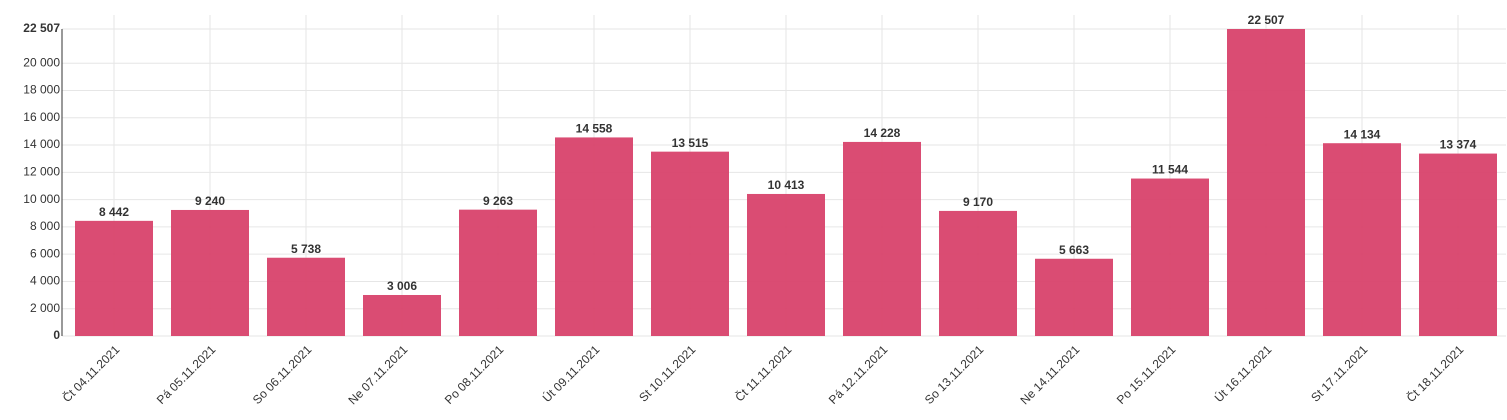 The width and height of the screenshot is (1507, 420). What do you see at coordinates (91, 374) in the screenshot?
I see `x-tick-label: Čt 04.11.2021` at bounding box center [91, 374].